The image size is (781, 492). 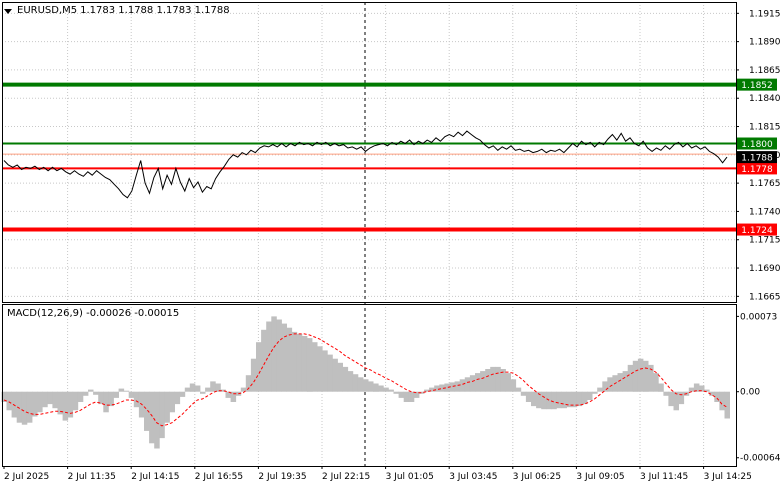 I want to click on price-tick-label: 1.1690, so click(x=765, y=269).